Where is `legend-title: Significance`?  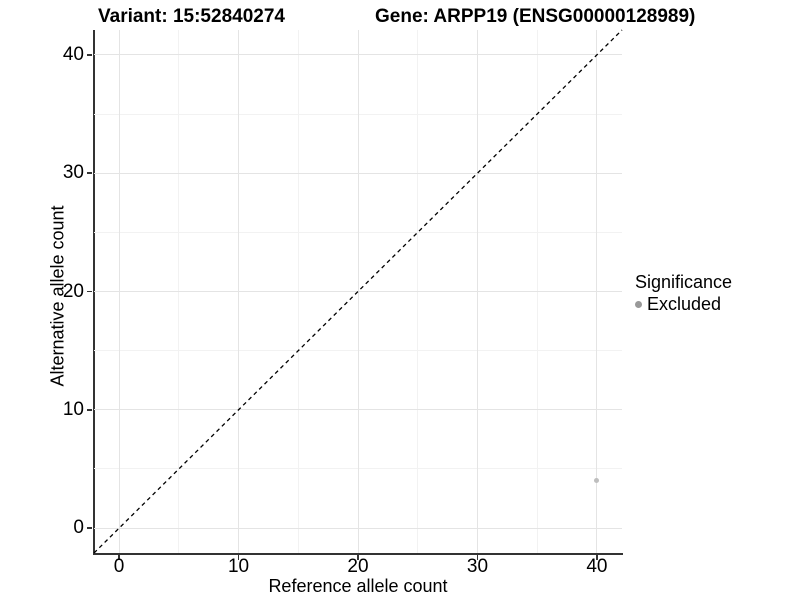
legend-title: Significance is located at coordinates (684, 282).